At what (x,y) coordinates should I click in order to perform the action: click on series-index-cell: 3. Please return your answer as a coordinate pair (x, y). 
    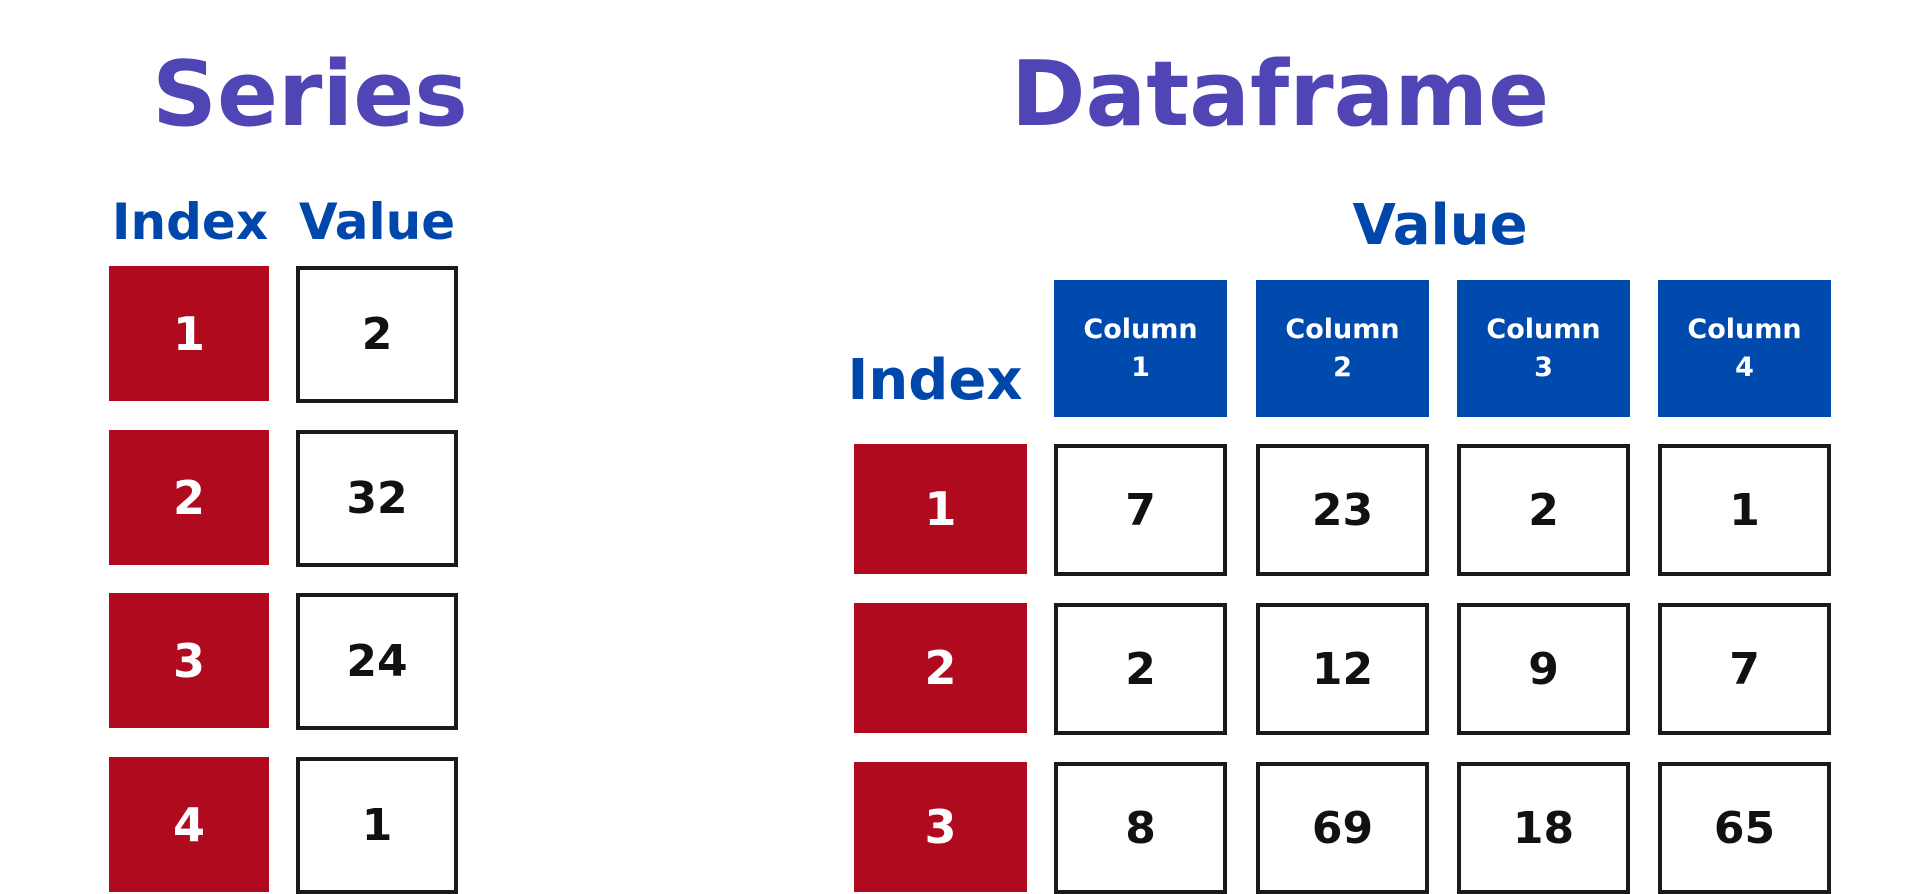
    Looking at the image, I should click on (189, 660).